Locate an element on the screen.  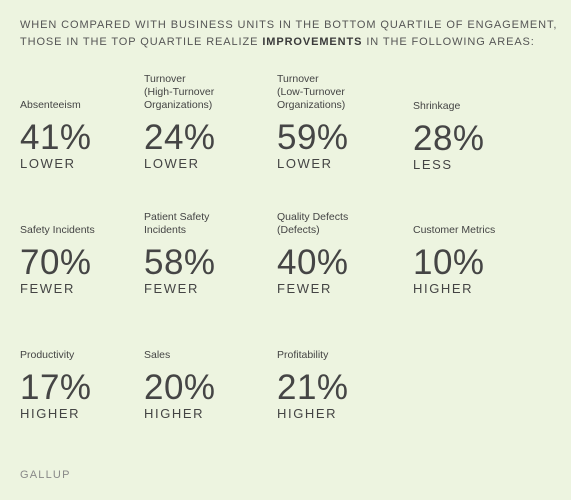
metric-quality-defects: Quality Defects (Defects) 40% FEWER is located at coordinates (342, 246).